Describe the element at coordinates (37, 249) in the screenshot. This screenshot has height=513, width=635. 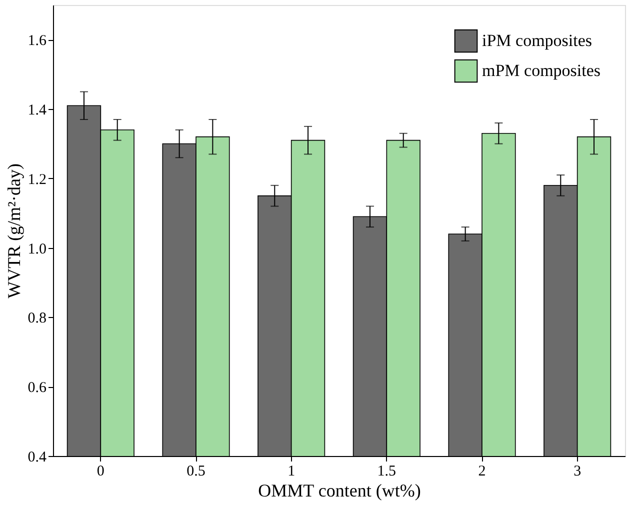
I see `y-tick-label: 1.0` at that location.